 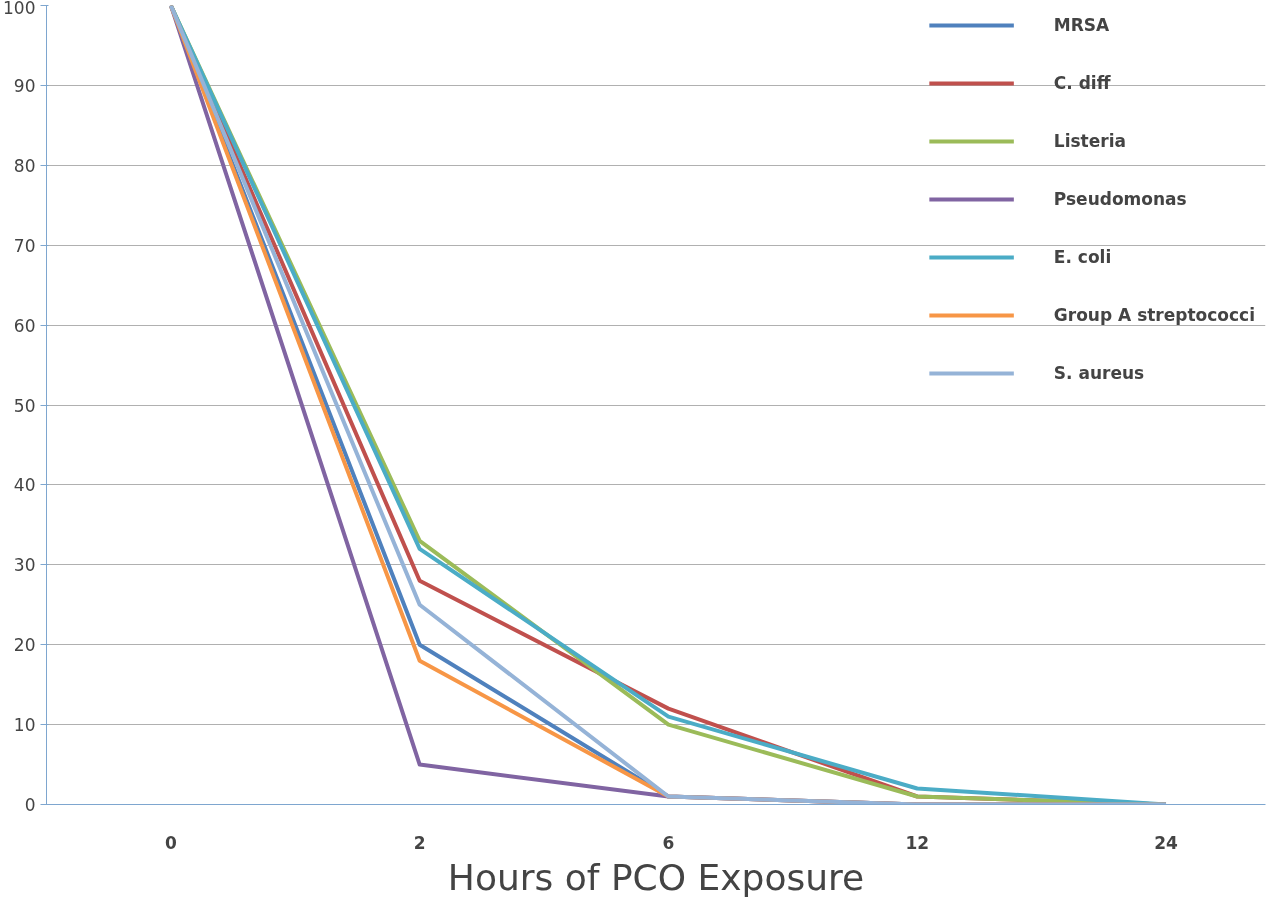 I want to click on y-tick-label: 10, so click(x=24, y=725).